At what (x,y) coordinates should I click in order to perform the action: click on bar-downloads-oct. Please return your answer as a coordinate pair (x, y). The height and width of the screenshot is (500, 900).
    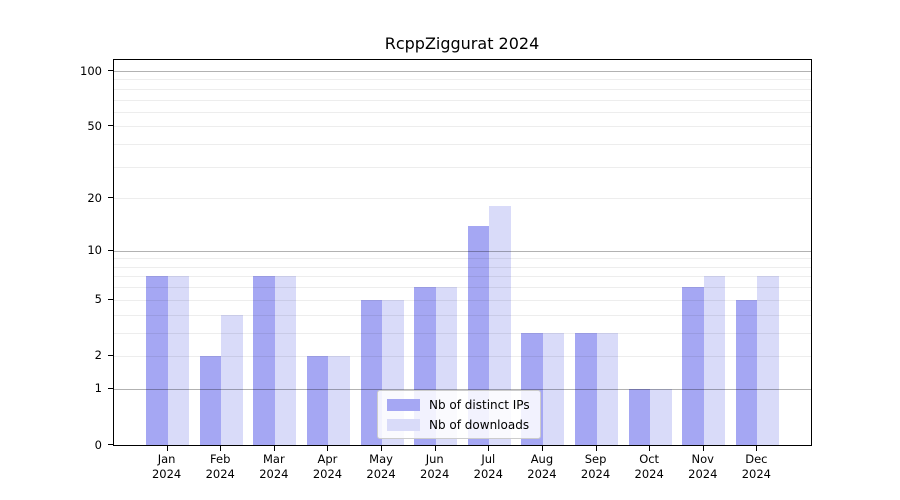
    Looking at the image, I should click on (661, 416).